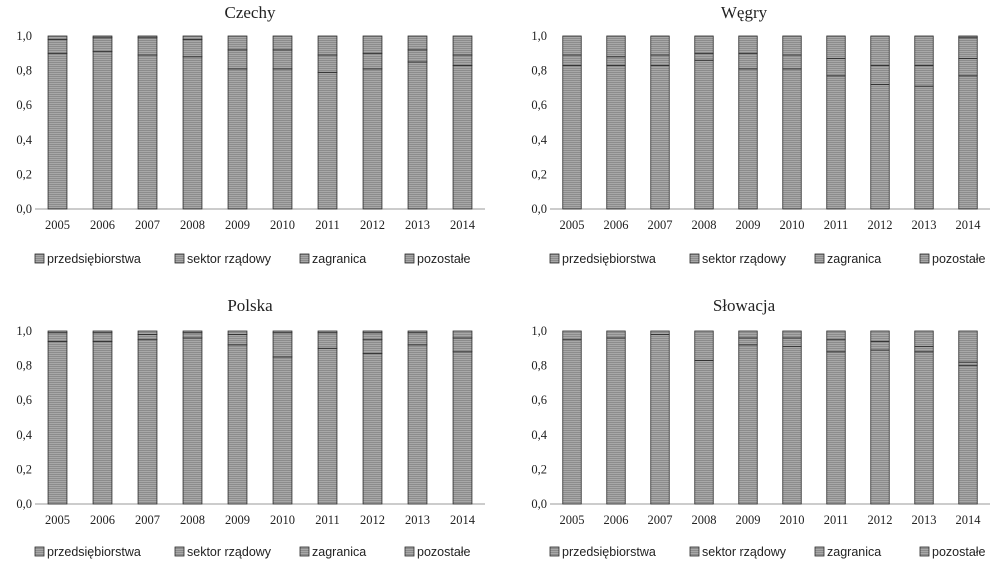 This screenshot has width=994, height=561. Describe the element at coordinates (24, 71) in the screenshot. I see `y-tick-label: 0,8` at that location.